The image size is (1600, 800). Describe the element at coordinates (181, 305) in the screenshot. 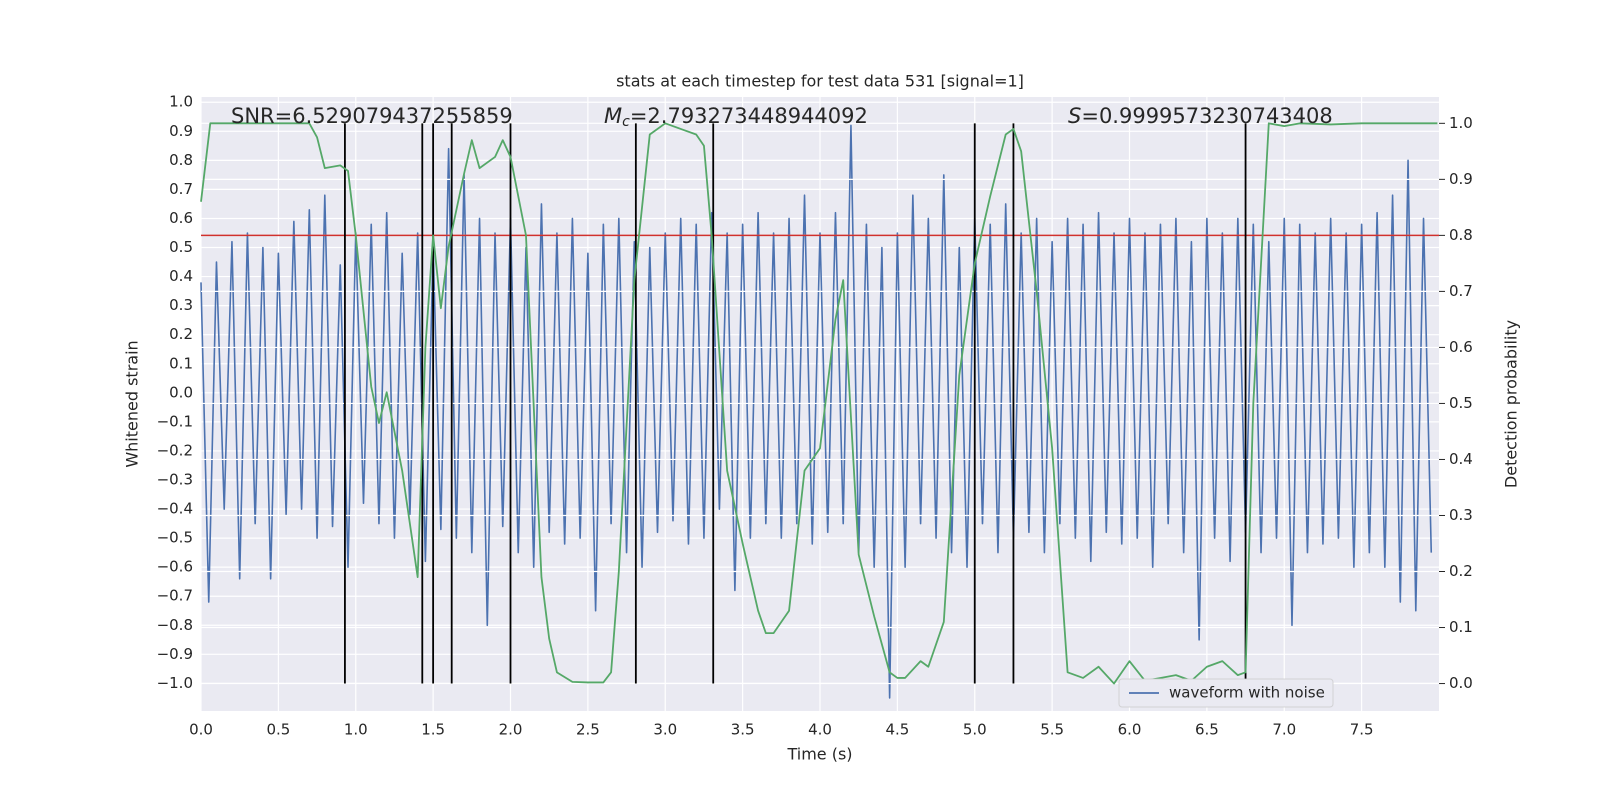

I see `y-tick-label: 0.3` at that location.